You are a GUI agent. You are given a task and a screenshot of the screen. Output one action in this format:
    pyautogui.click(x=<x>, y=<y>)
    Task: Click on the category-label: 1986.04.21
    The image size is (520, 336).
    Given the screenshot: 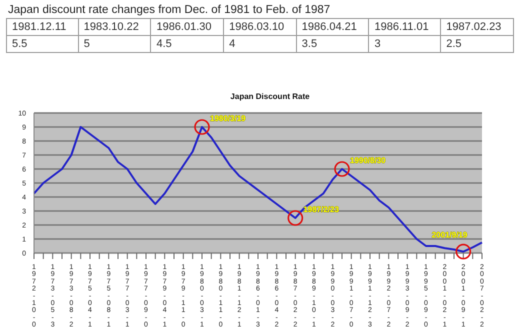 What is the action you would take?
    pyautogui.click(x=332, y=27)
    